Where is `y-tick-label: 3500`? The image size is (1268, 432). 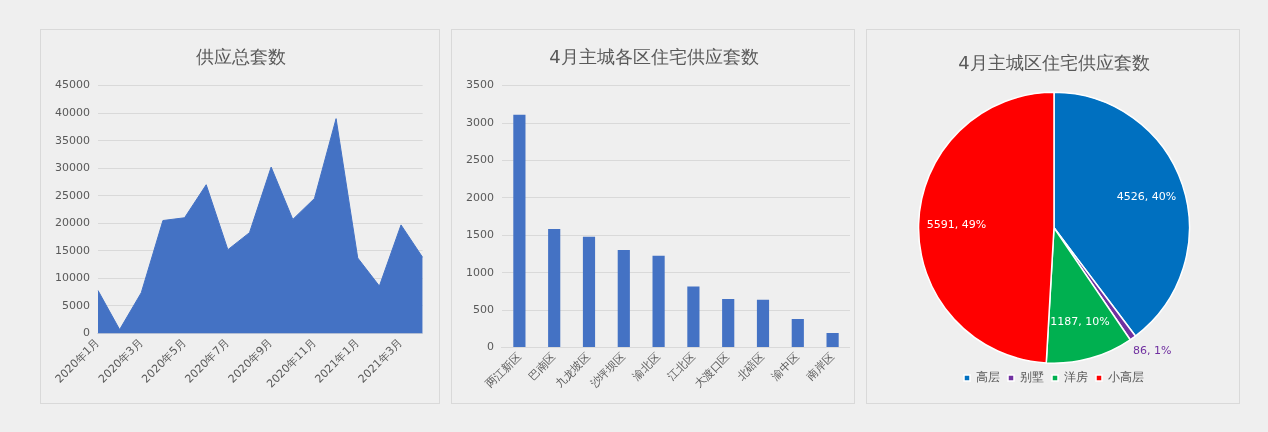 y-tick-label: 3500 is located at coordinates (479, 85).